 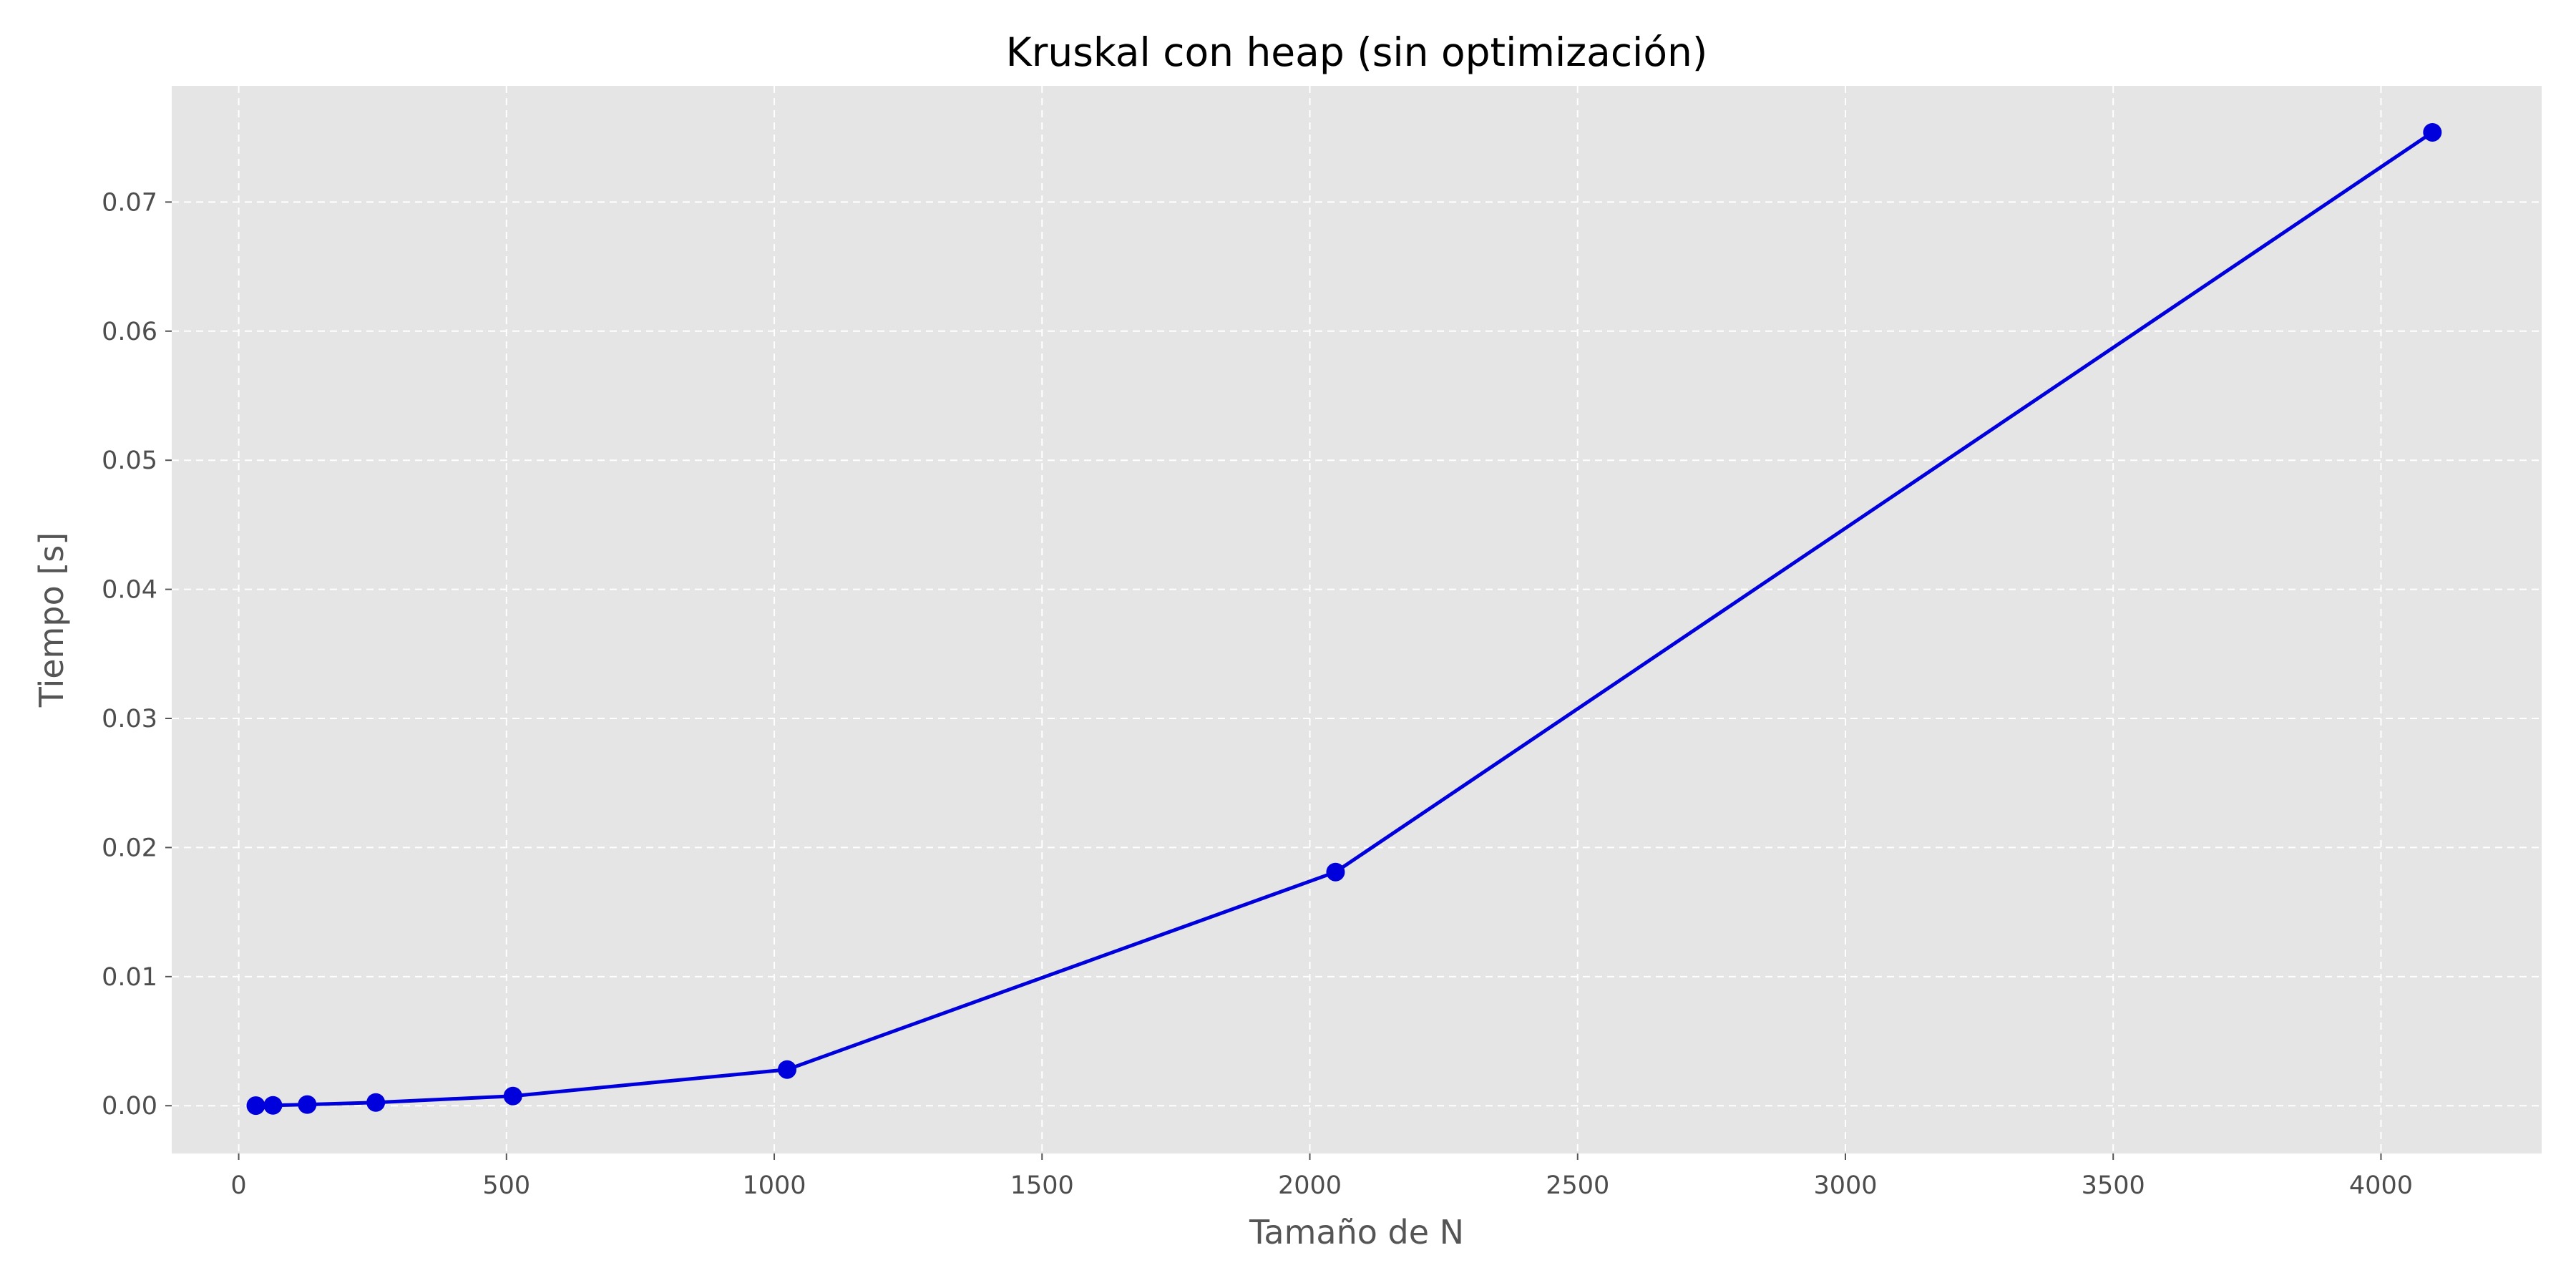 What do you see at coordinates (1357, 52) in the screenshot?
I see `chart-title: Kruskal con heap (sin optimización)` at bounding box center [1357, 52].